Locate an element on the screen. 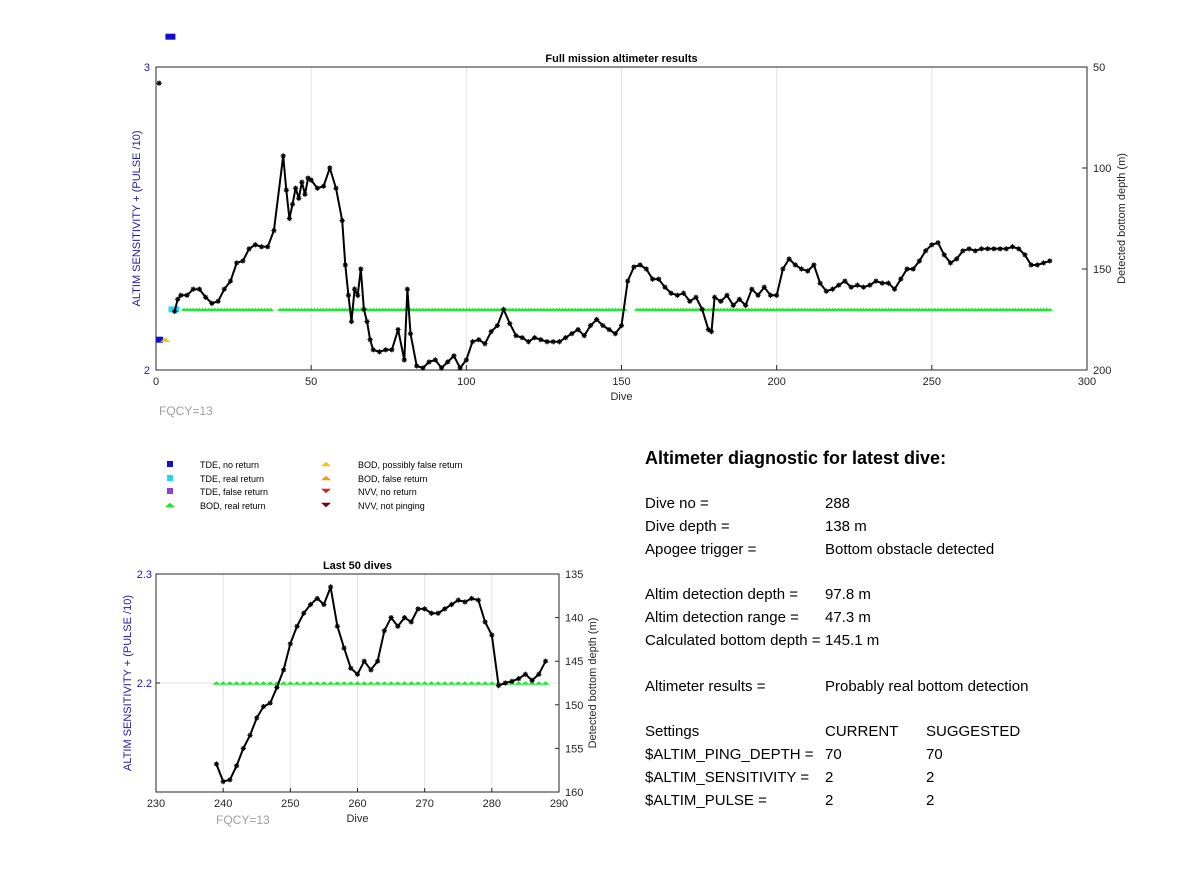 The image size is (1200, 889). y-right-tick-label: 155 is located at coordinates (574, 749).